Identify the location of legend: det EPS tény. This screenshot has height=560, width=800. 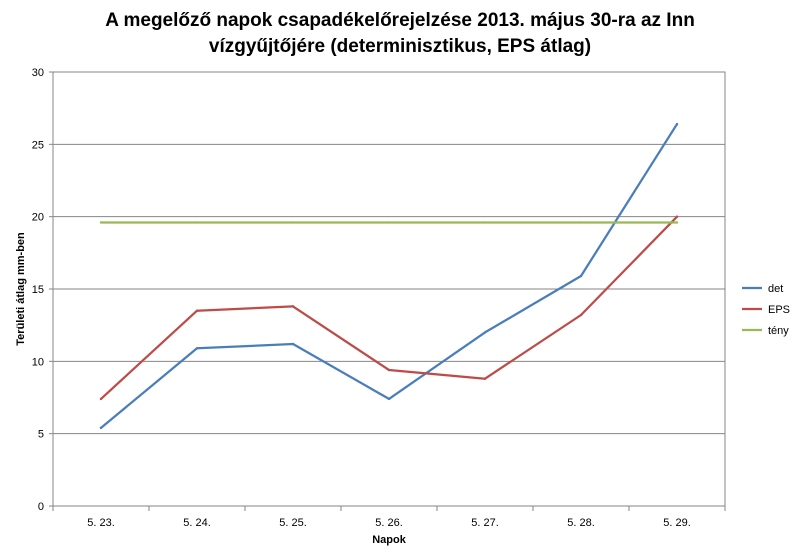
(766, 310).